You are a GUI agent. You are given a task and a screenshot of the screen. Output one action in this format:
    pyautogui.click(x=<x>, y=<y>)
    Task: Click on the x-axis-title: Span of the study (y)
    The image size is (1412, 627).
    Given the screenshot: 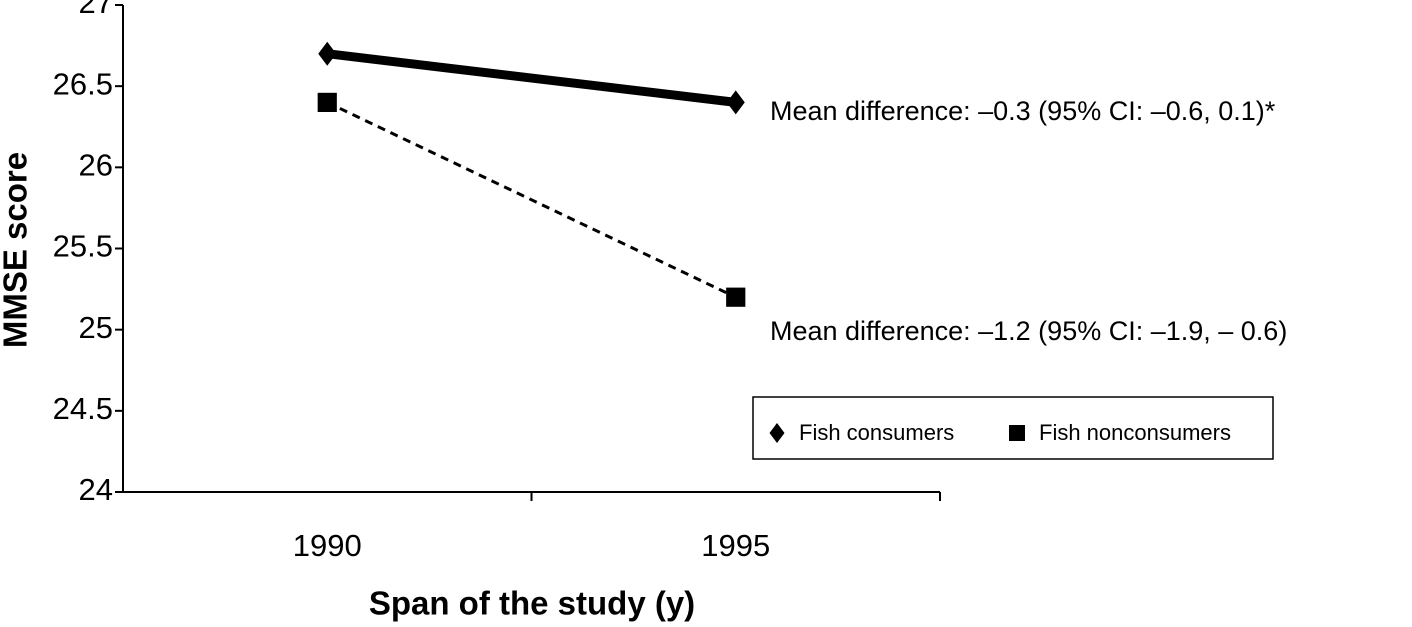 What is the action you would take?
    pyautogui.click(x=532, y=603)
    